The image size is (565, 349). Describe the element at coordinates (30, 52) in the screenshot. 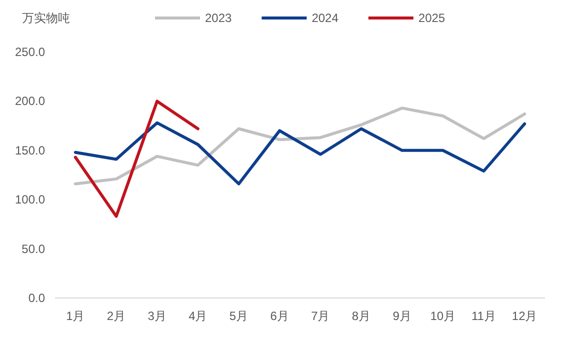

I see `y-tick-label: 250.0` at that location.